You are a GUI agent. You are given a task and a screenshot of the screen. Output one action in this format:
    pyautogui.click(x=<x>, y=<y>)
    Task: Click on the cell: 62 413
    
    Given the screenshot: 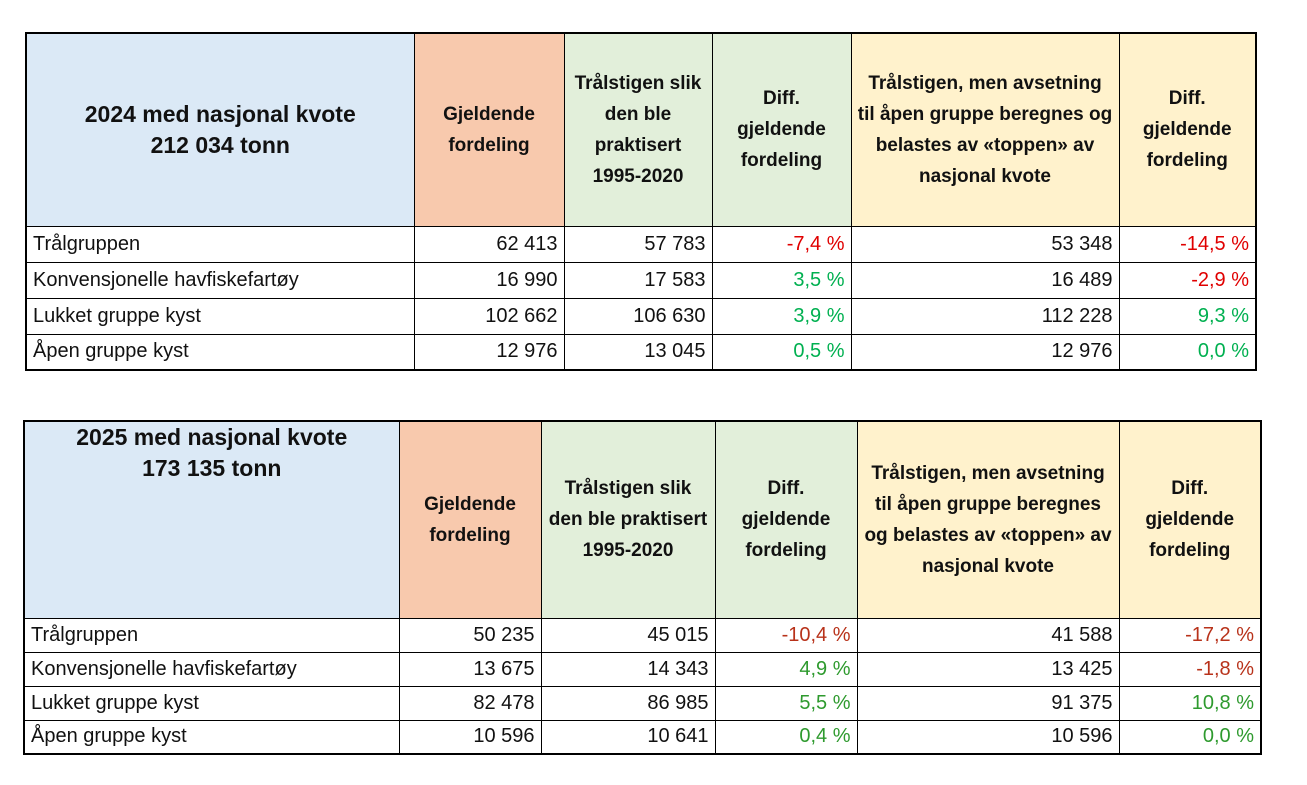 What is the action you would take?
    pyautogui.click(x=489, y=244)
    